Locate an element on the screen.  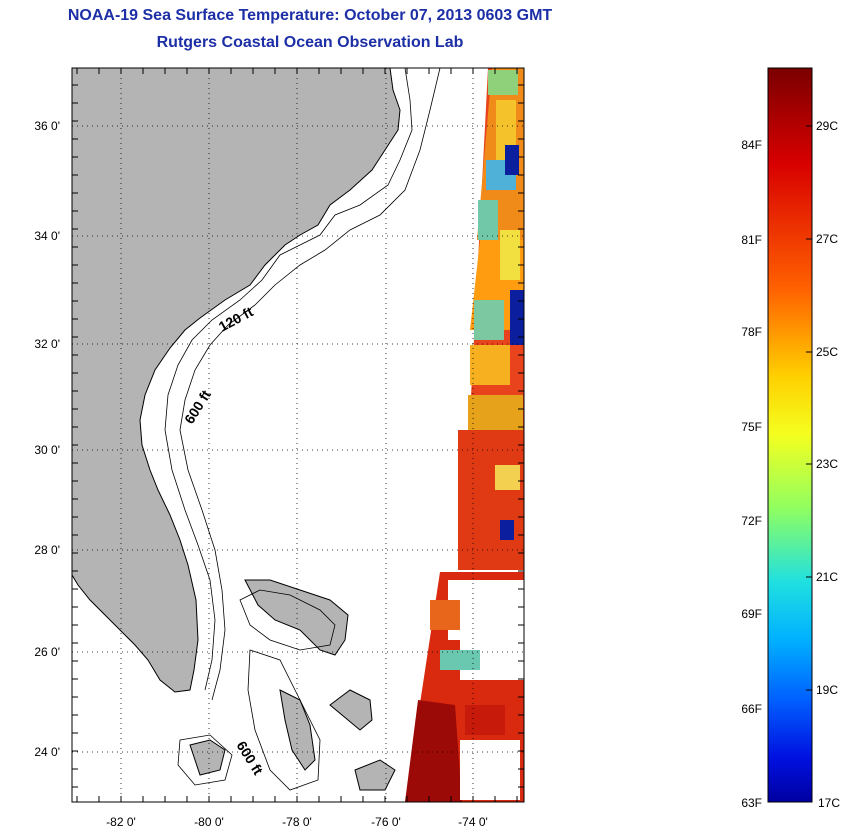
lon-tick-label: -76 0' is located at coordinates (386, 822).